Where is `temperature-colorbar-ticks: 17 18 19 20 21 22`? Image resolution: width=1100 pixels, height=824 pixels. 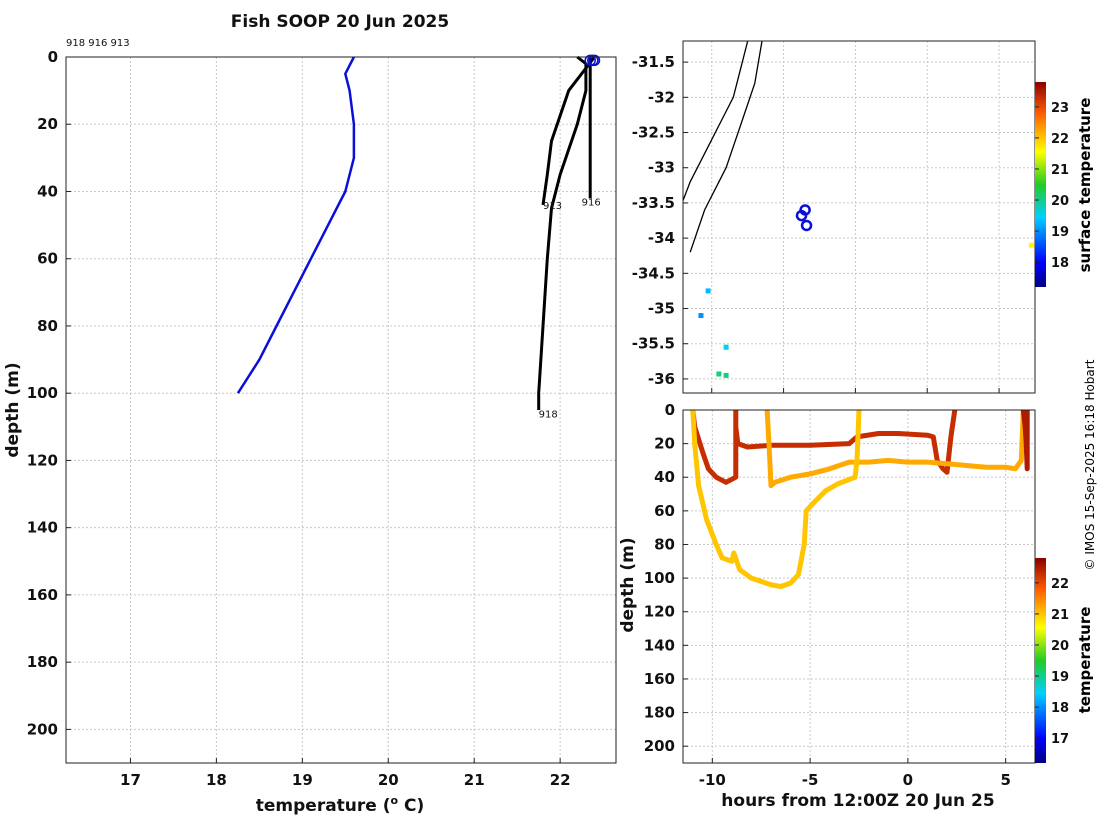 temperature-colorbar-ticks: 17 18 19 20 21 22 is located at coordinates (1052, 662).